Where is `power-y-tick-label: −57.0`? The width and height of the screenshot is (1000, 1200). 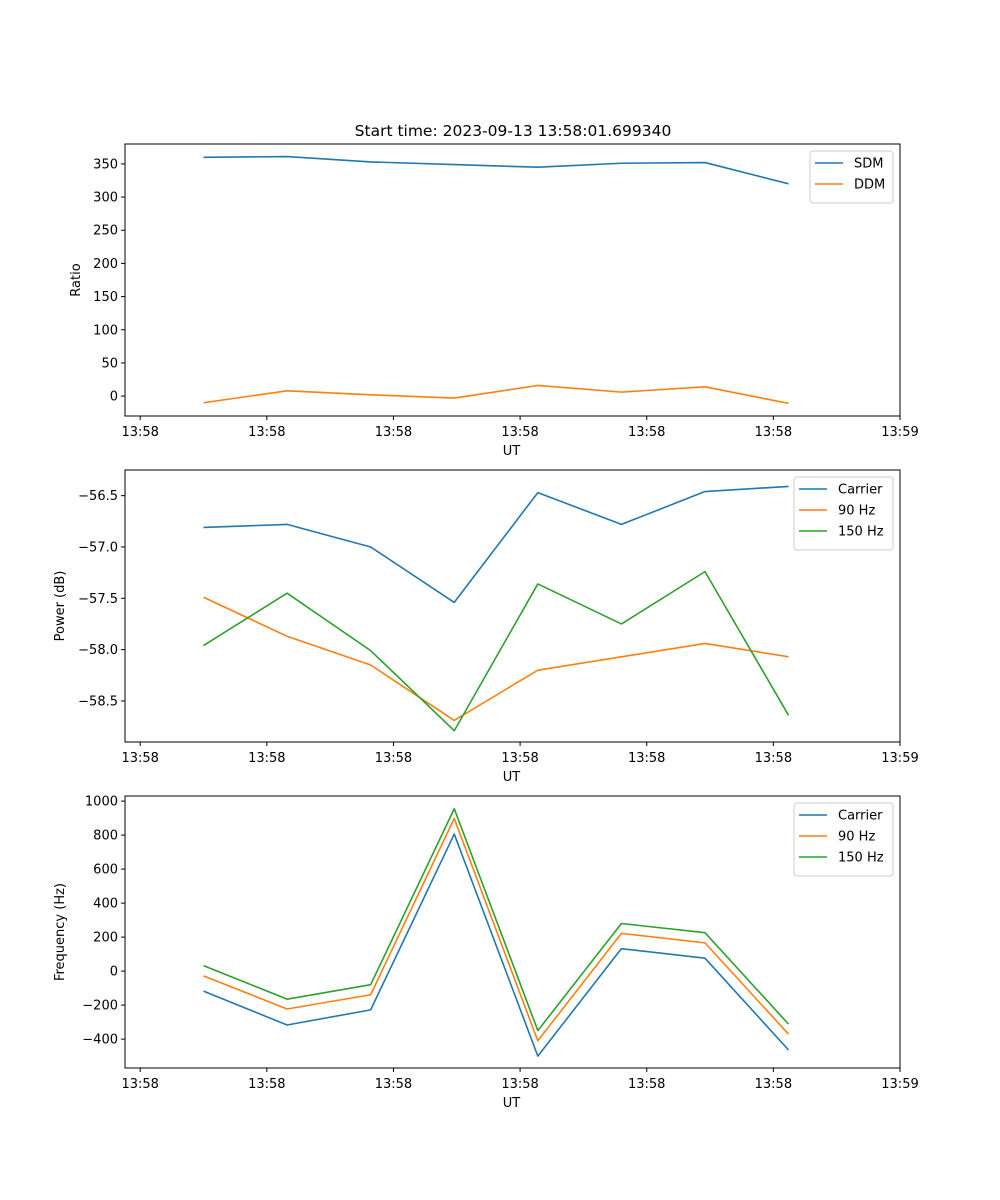 power-y-tick-label: −57.0 is located at coordinates (98, 547).